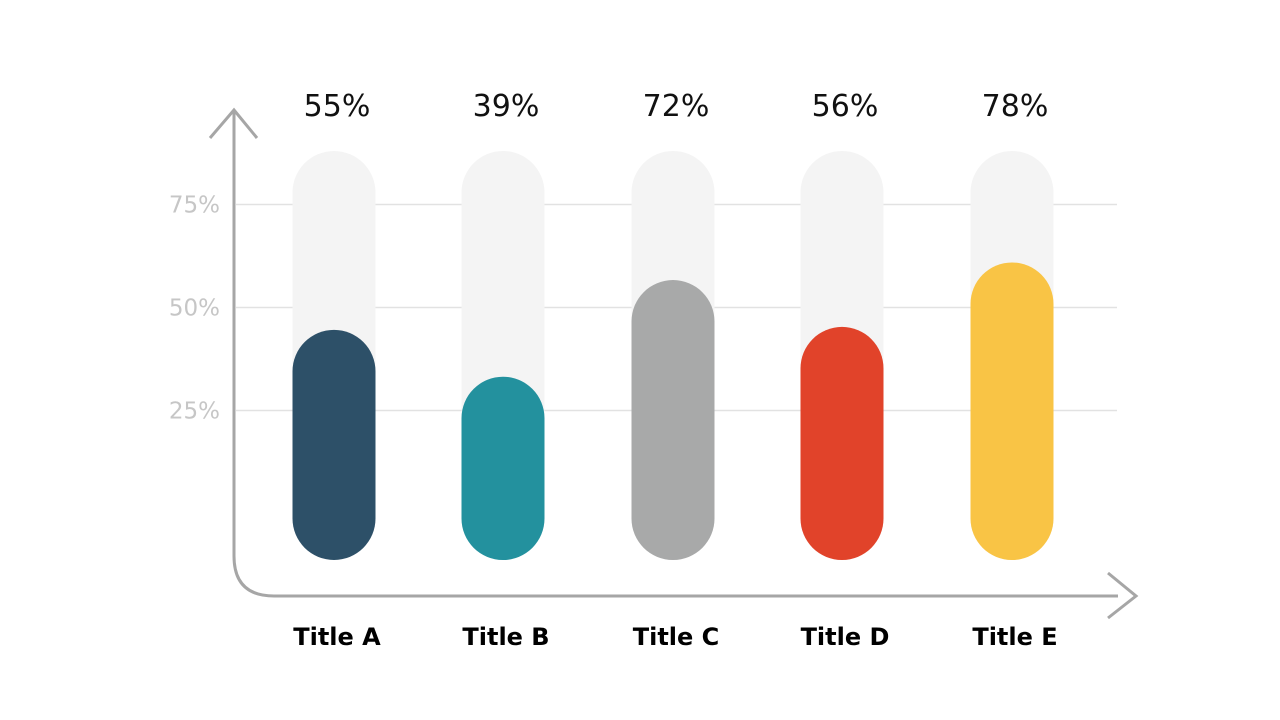  What do you see at coordinates (194, 206) in the screenshot?
I see `y-tick-label: 75%` at bounding box center [194, 206].